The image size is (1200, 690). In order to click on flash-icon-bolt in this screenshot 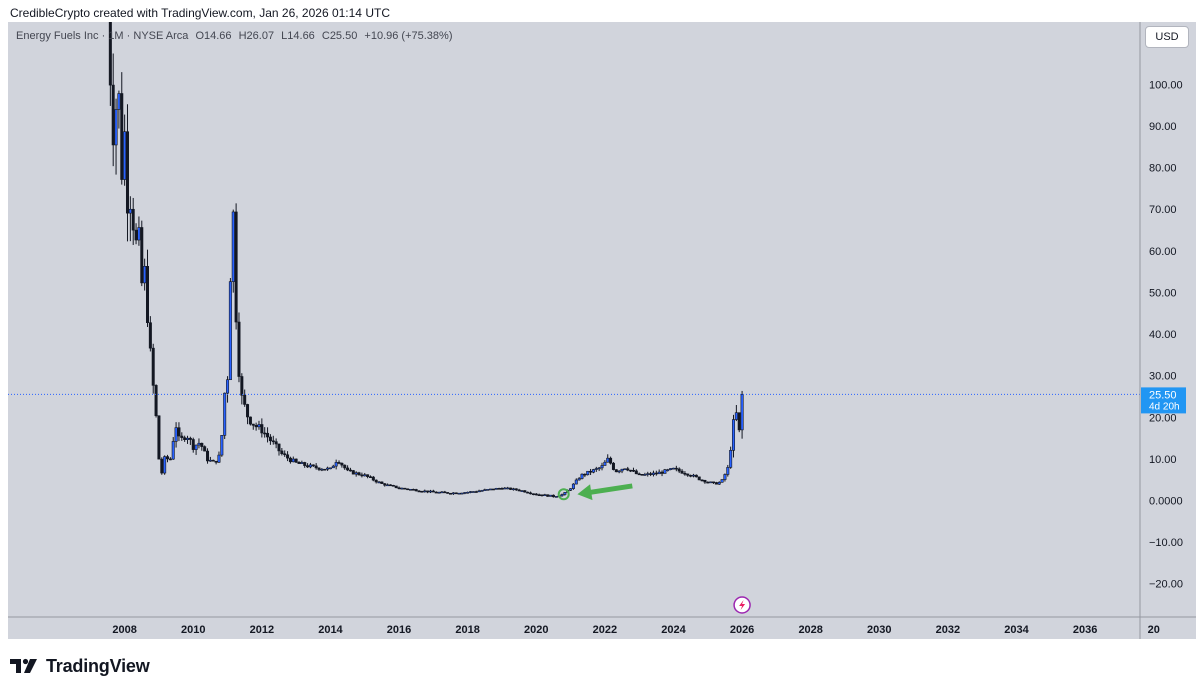, I will do `click(742, 605)`.